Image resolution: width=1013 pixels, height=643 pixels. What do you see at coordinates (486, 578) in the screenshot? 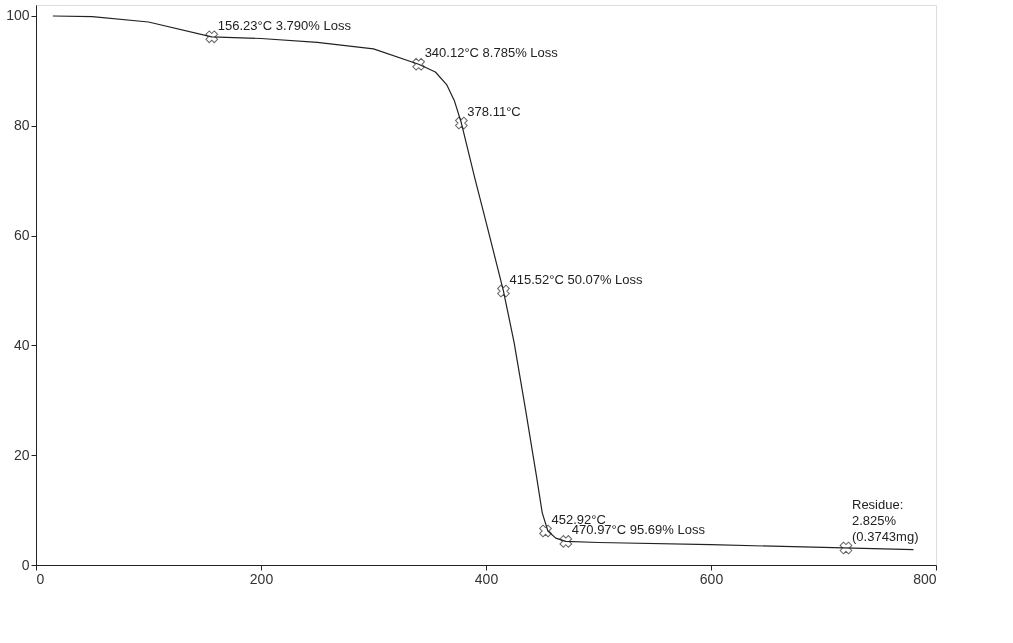
I see `x-tick-label: 400` at bounding box center [486, 578].